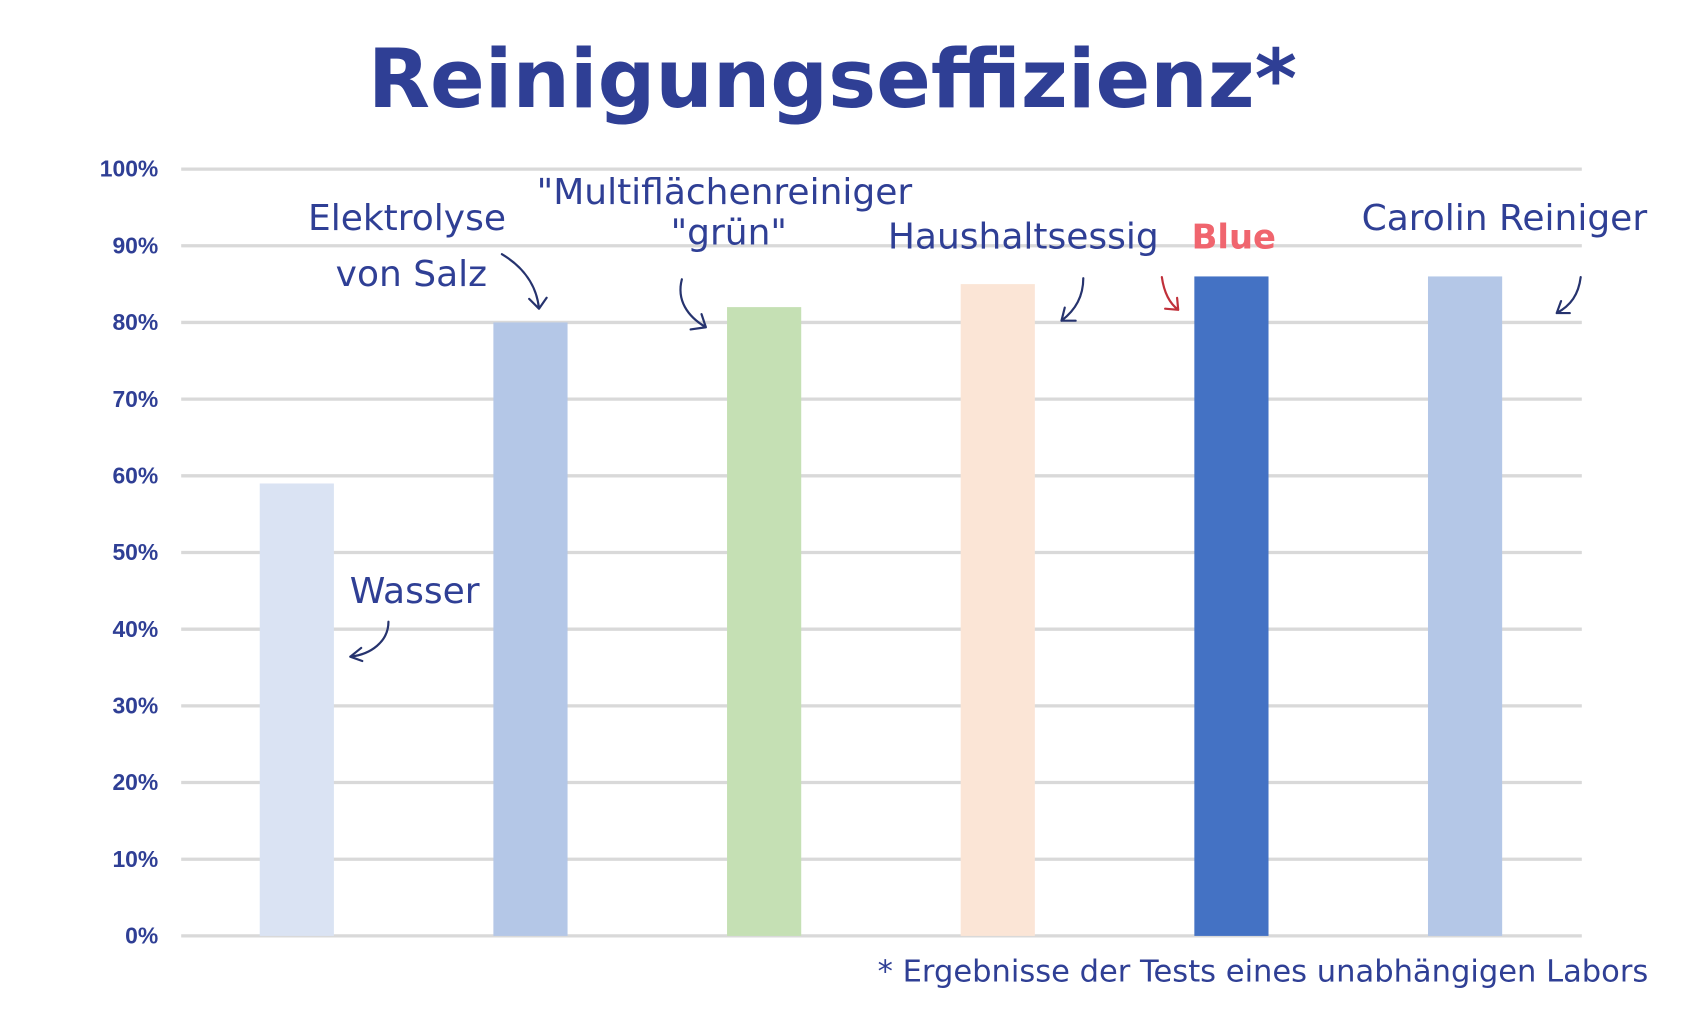 The width and height of the screenshot is (1691, 1009). I want to click on y-tick-label: 80%, so click(135, 322).